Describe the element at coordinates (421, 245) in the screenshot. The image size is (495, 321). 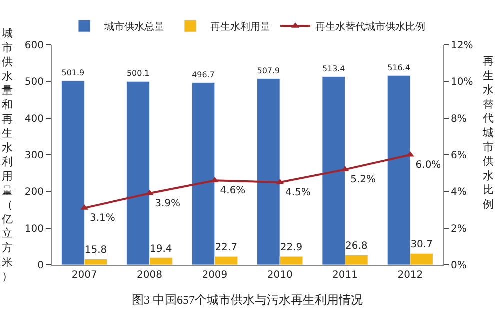
I see `data-label: 30.7` at that location.